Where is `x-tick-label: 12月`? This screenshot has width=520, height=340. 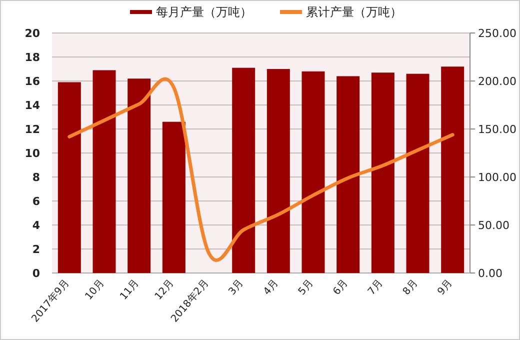 x-tick-label: 12月 is located at coordinates (164, 290).